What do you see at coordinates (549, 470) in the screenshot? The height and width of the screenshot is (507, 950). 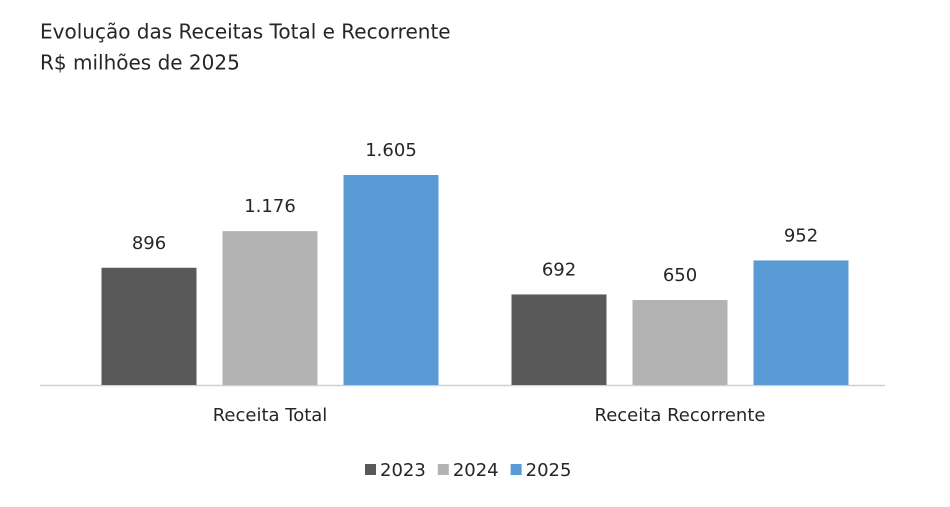 I see `legend-label: 2025` at bounding box center [549, 470].